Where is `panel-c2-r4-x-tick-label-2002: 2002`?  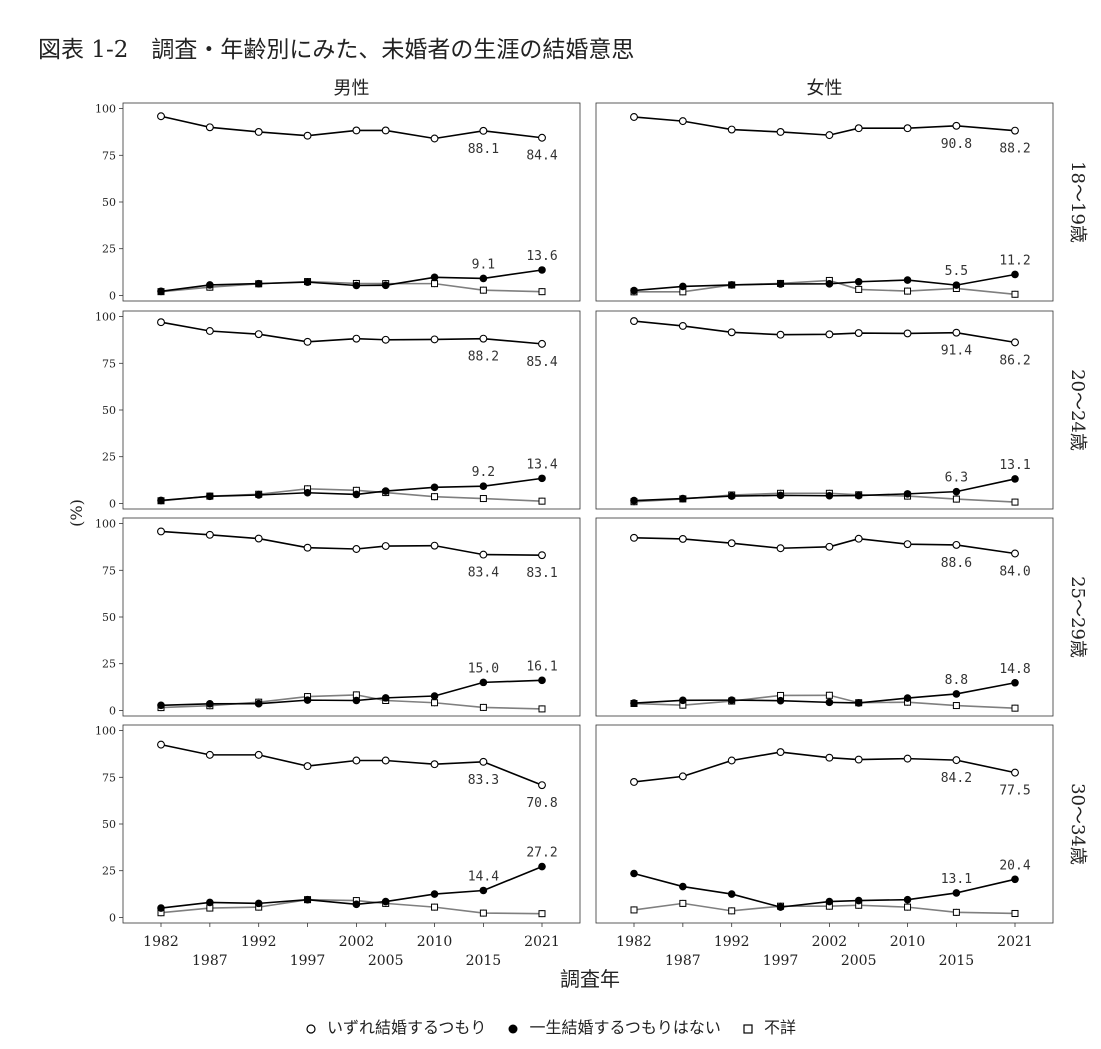 panel-c2-r4-x-tick-label-2002: 2002 is located at coordinates (830, 942).